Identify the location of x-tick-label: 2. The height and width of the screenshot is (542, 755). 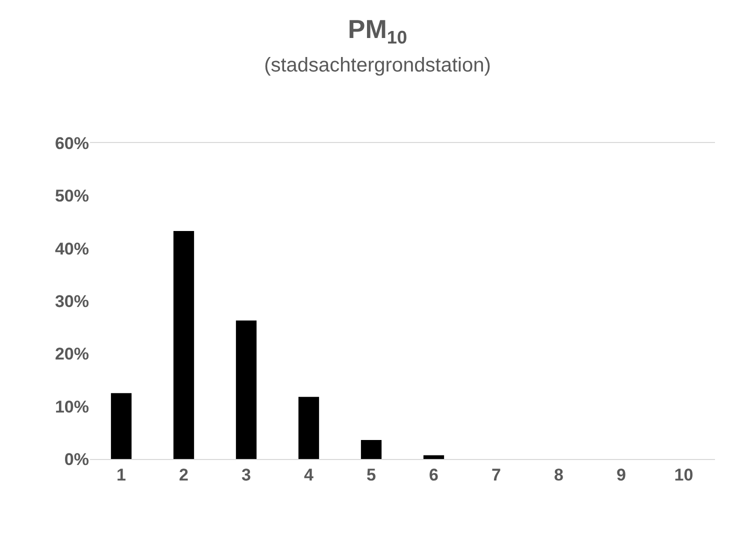
(183, 474).